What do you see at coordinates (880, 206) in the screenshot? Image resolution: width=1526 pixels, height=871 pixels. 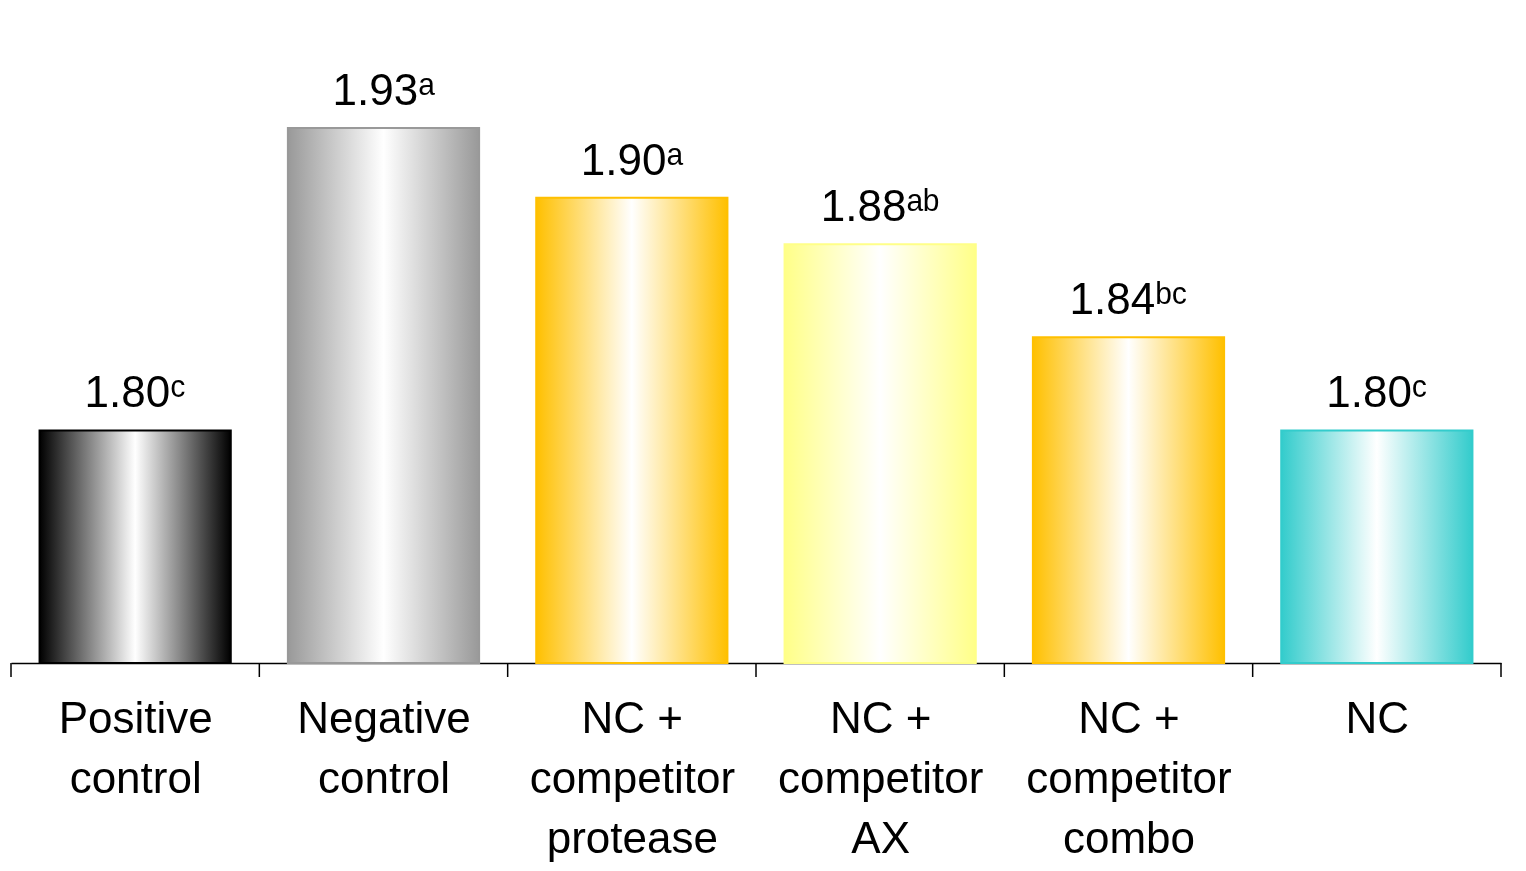 I see `data-label: 1.88ᵃᵇ` at bounding box center [880, 206].